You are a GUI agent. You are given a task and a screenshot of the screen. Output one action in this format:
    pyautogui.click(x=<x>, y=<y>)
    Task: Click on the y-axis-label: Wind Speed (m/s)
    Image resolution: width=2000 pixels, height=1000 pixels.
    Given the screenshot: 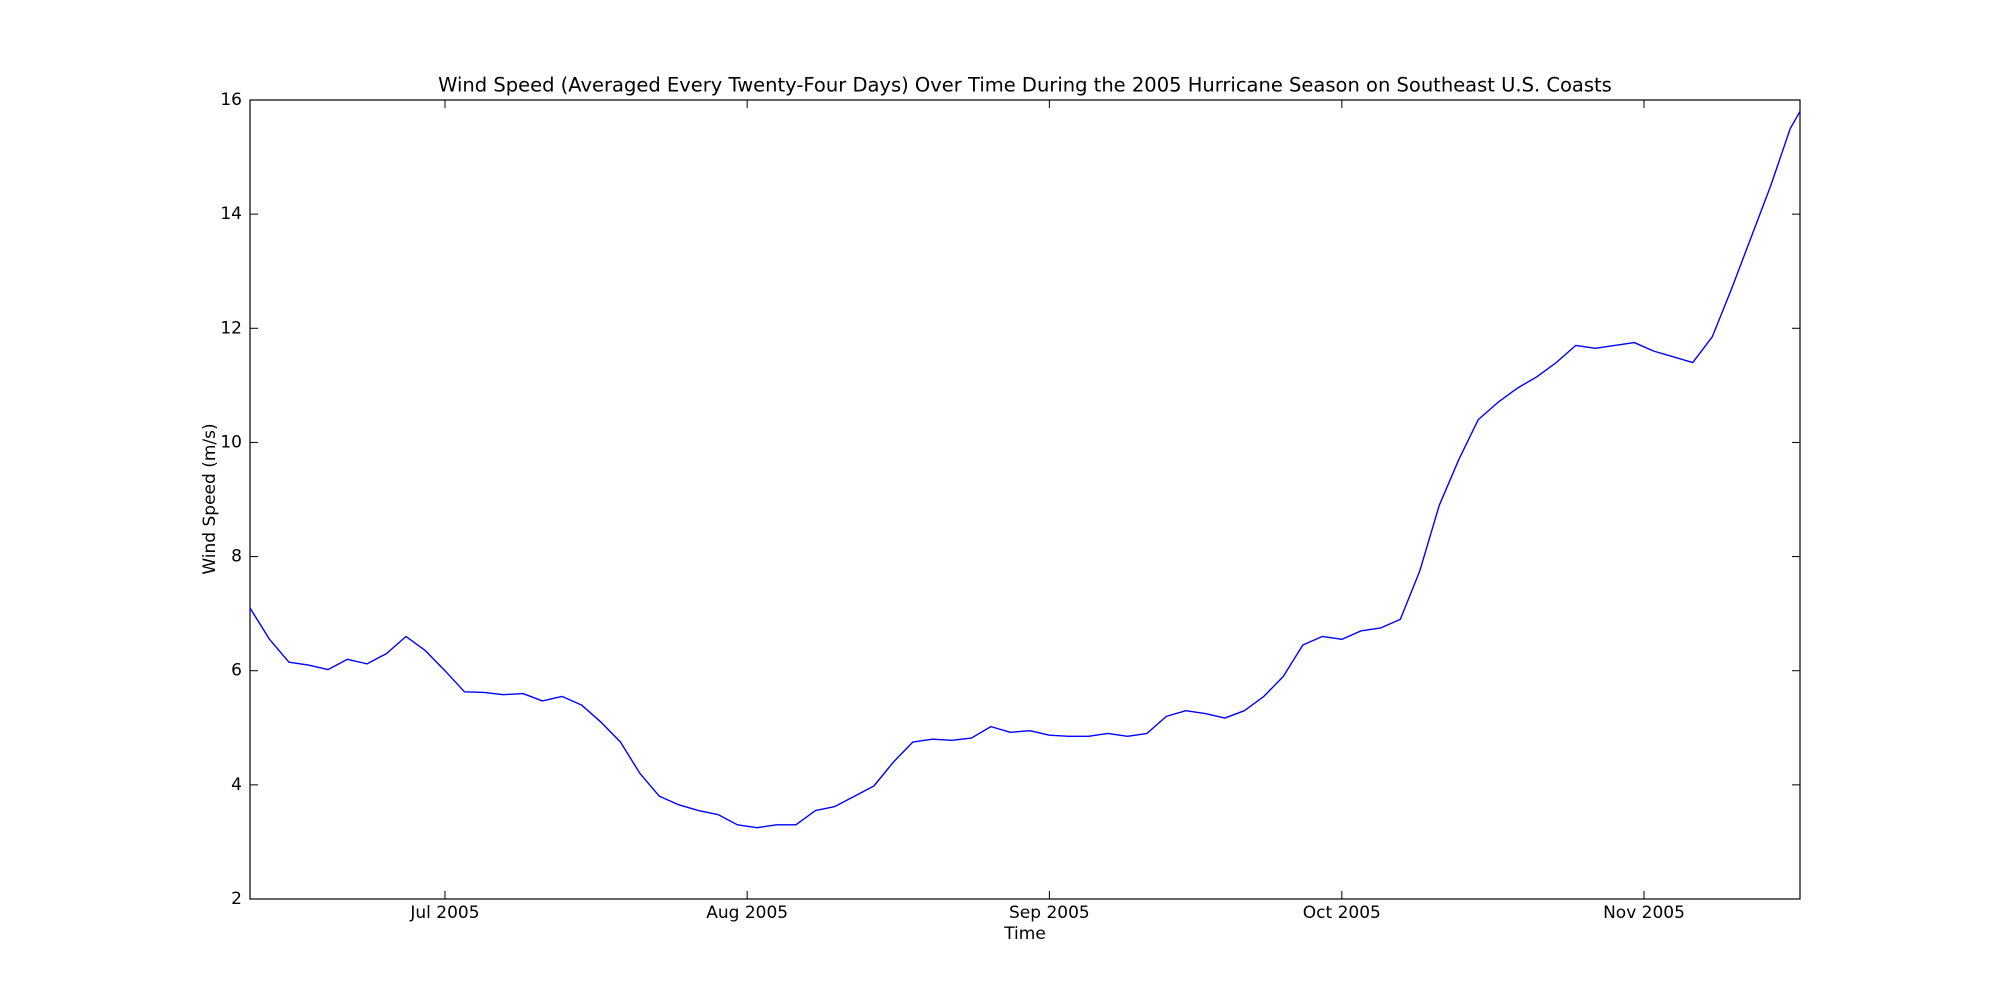 What is the action you would take?
    pyautogui.click(x=210, y=498)
    